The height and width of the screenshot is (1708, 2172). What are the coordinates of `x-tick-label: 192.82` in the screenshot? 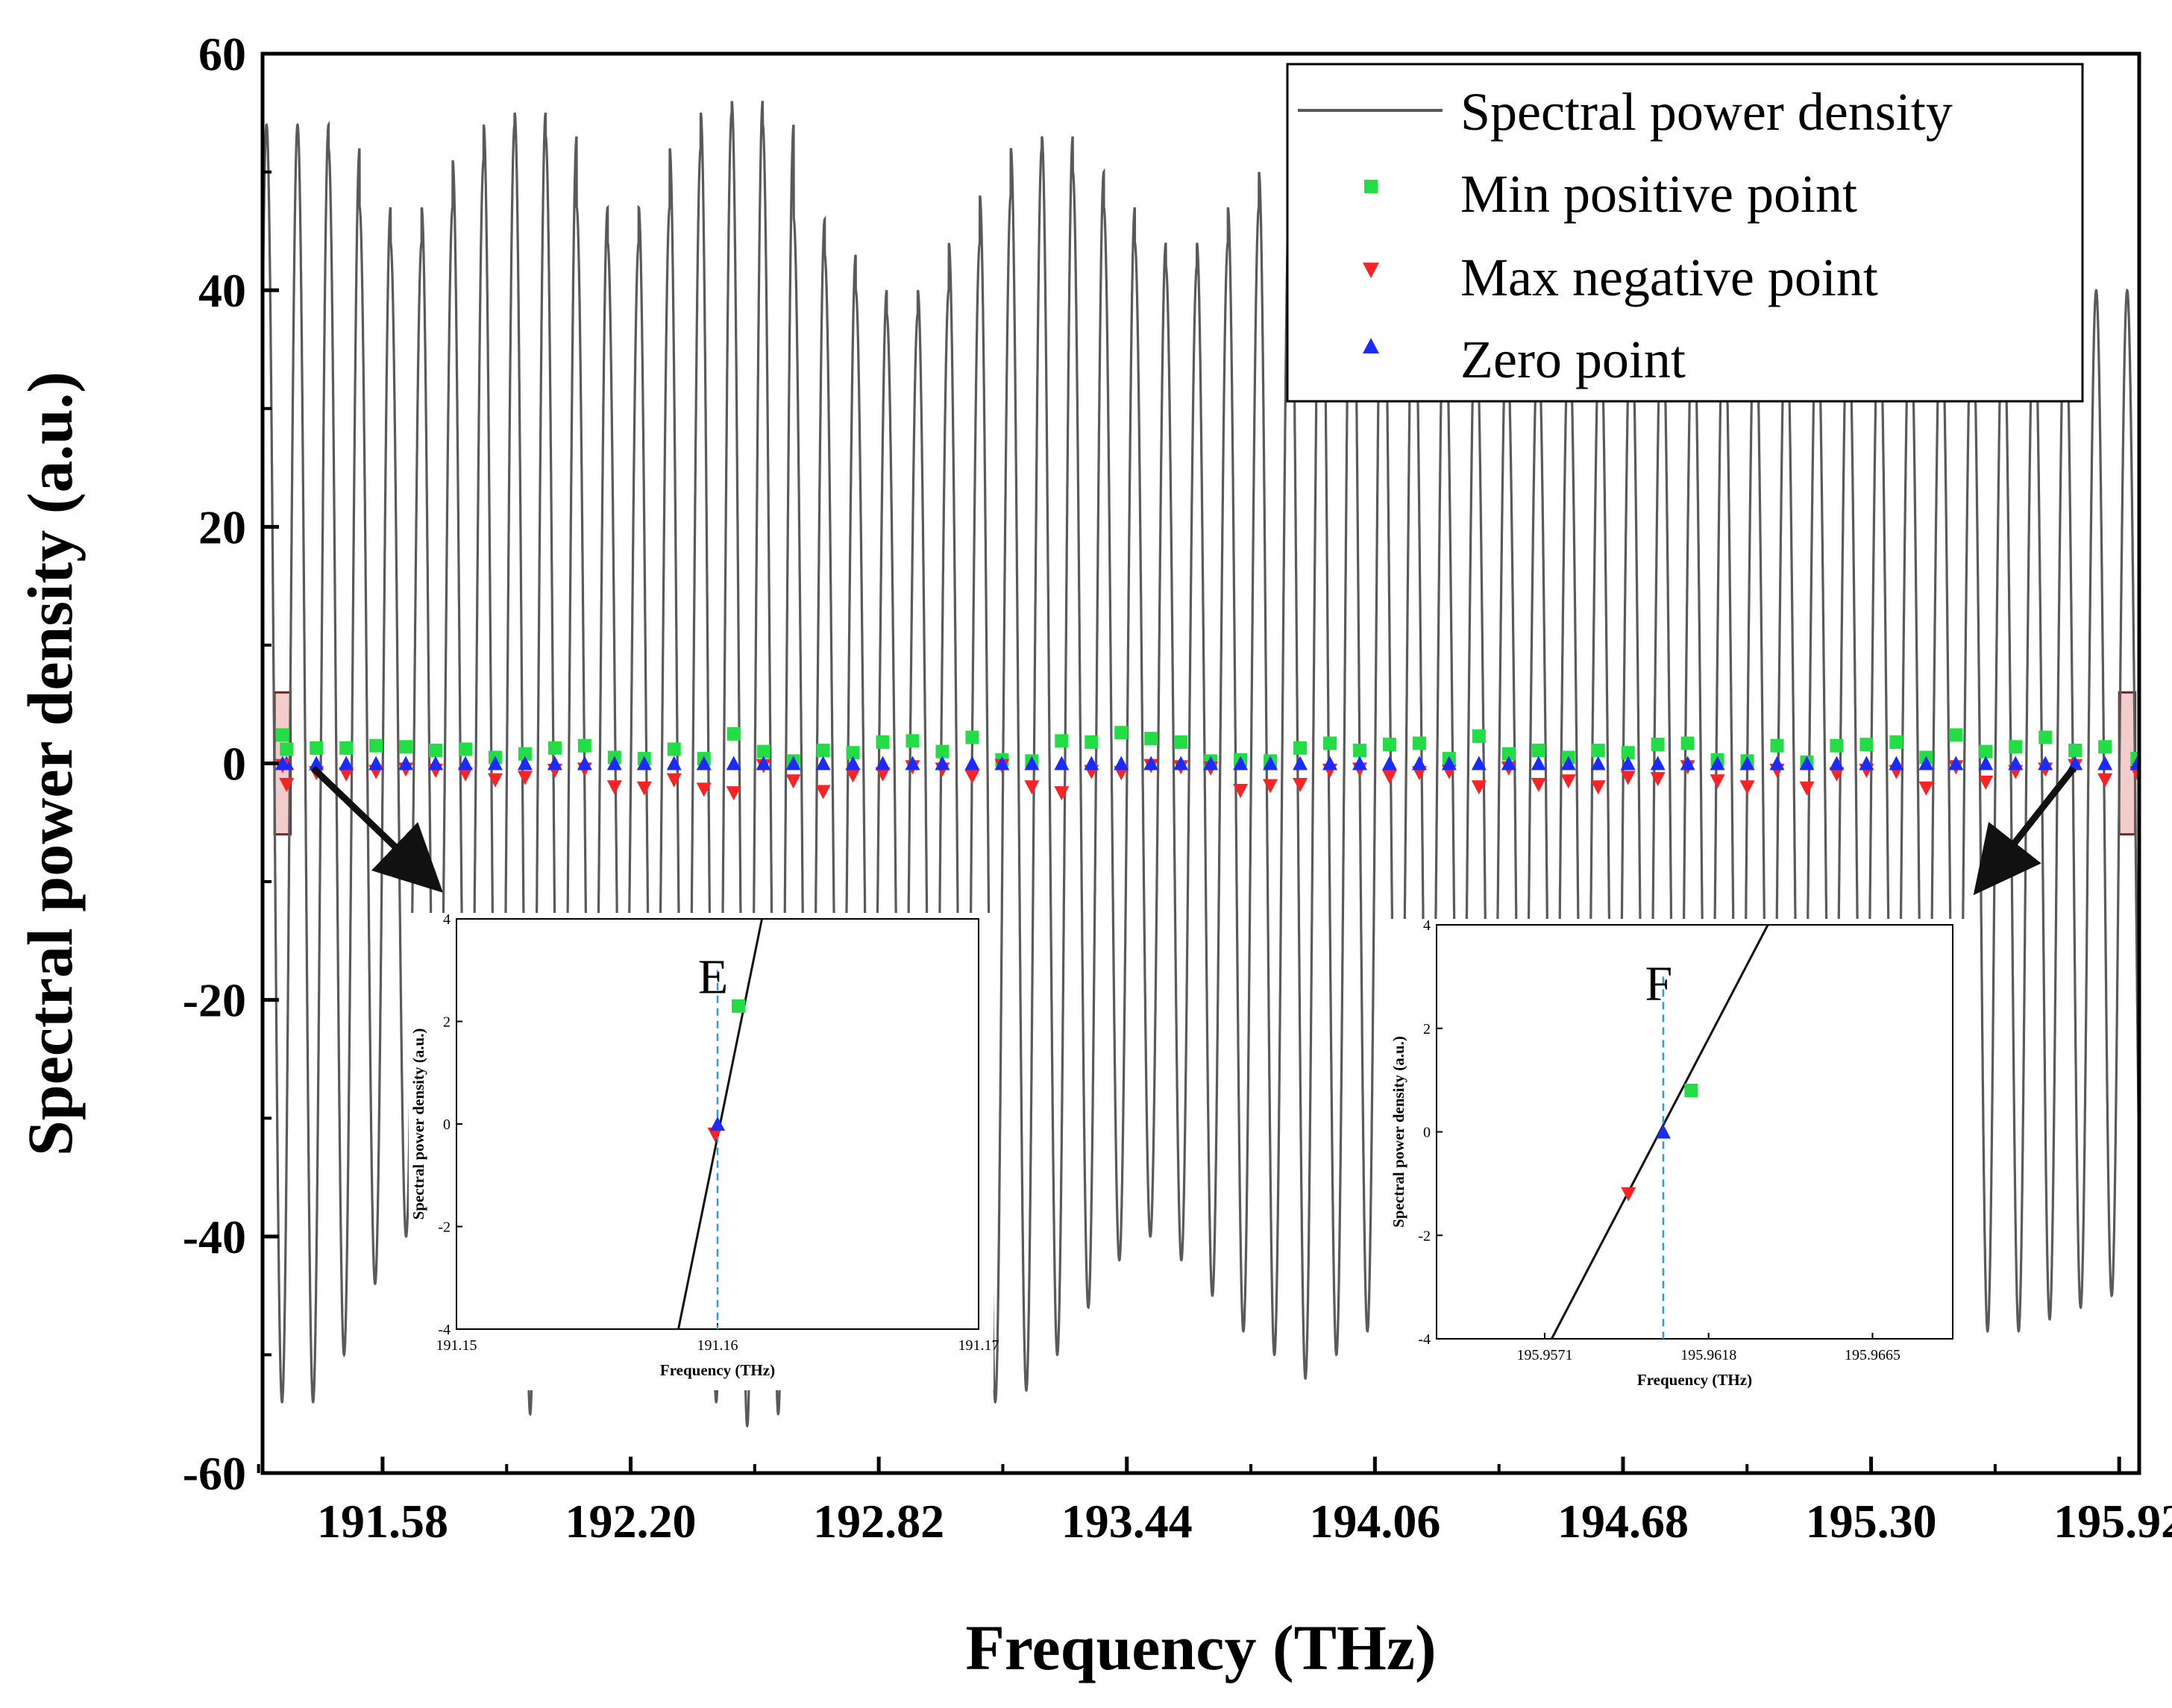 It's located at (878, 1521).